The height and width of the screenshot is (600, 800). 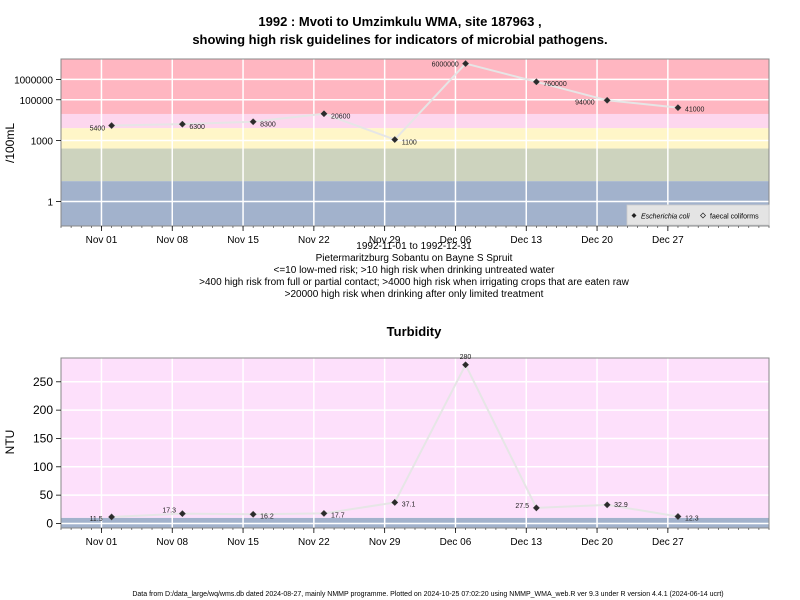 What do you see at coordinates (456, 240) in the screenshot?
I see `chart1-x-tick-label: Dec 06` at bounding box center [456, 240].